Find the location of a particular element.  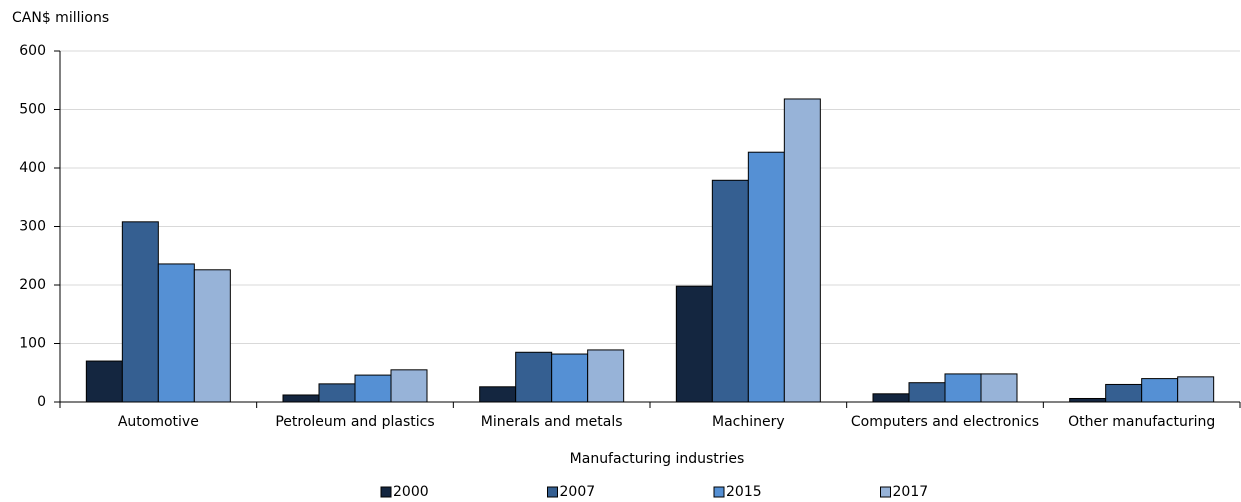

y-tick-label: 500 is located at coordinates (32, 110).